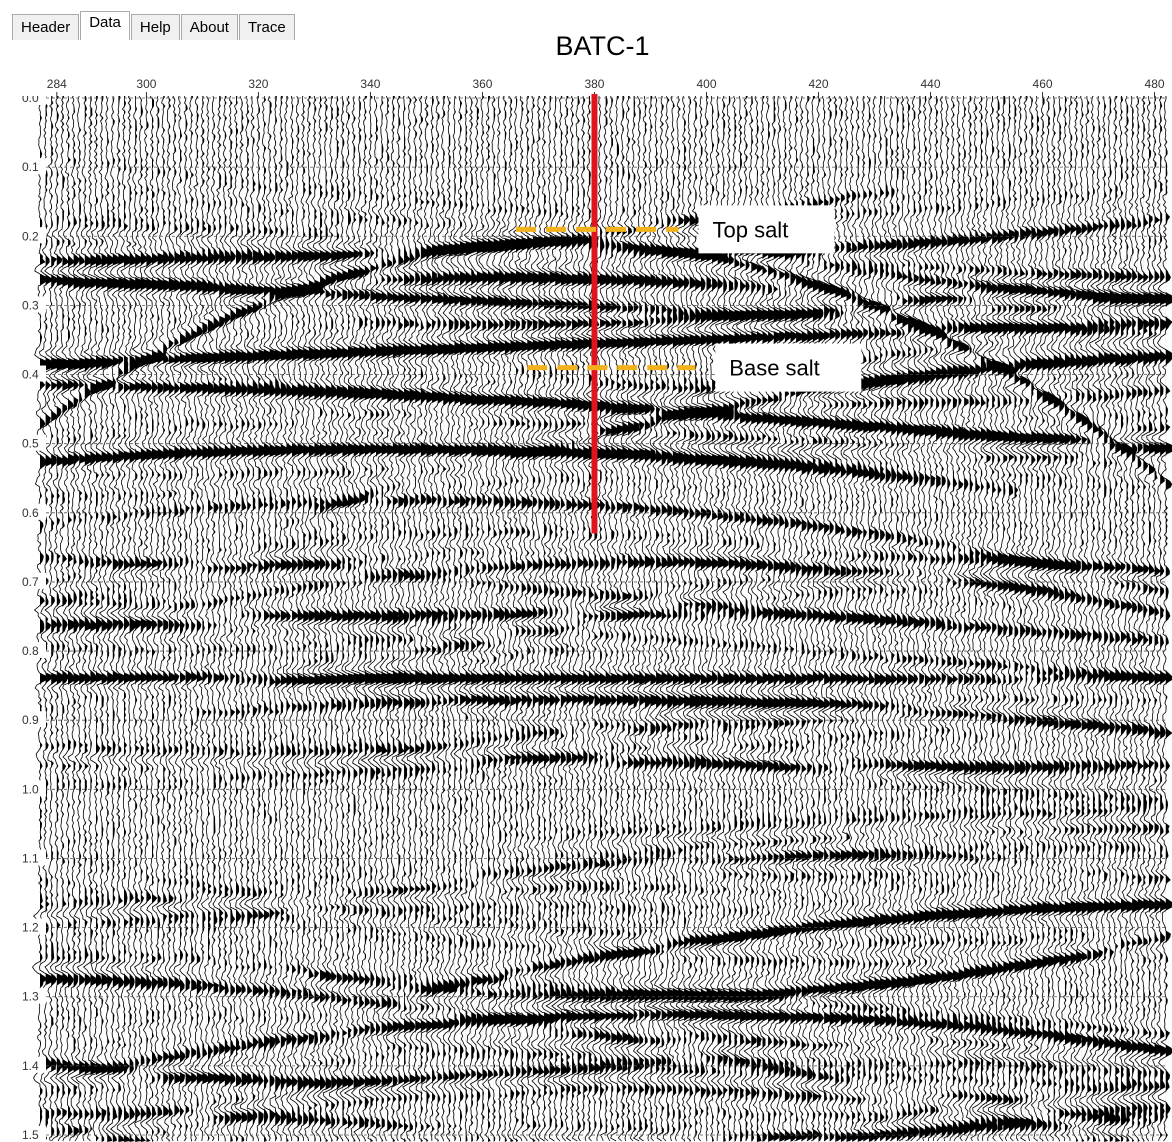 This screenshot has height=1142, width=1172. I want to click on y-tick-label: 0.8, so click(30, 651).